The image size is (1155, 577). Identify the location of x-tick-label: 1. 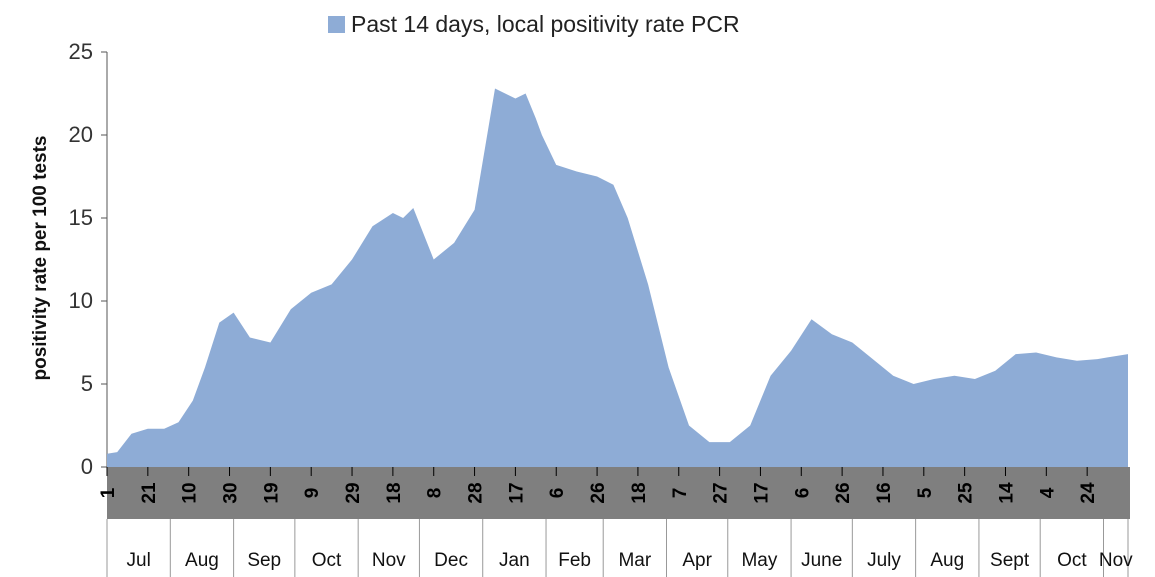
(108, 492).